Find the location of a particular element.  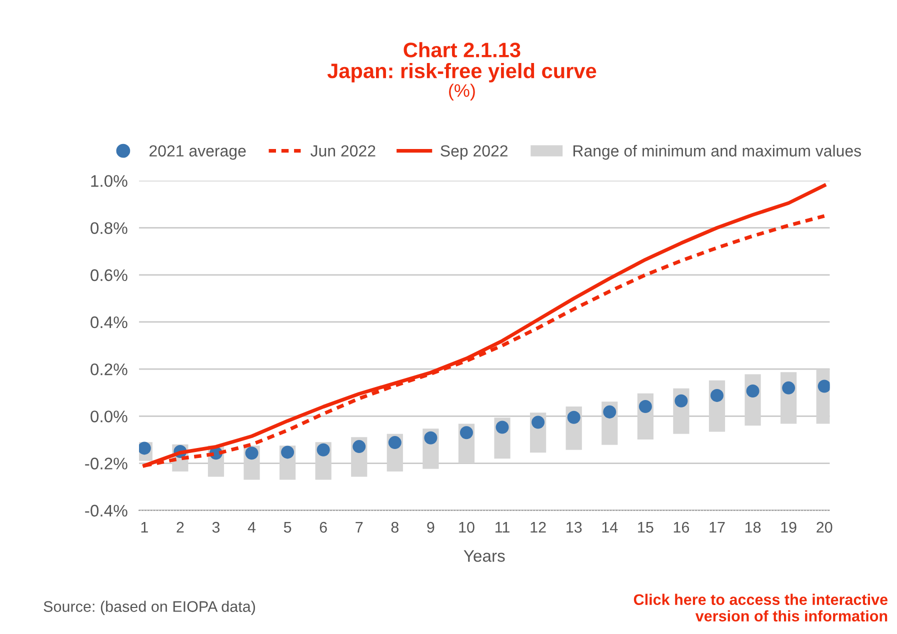

x-tick-label: 20 is located at coordinates (824, 527).